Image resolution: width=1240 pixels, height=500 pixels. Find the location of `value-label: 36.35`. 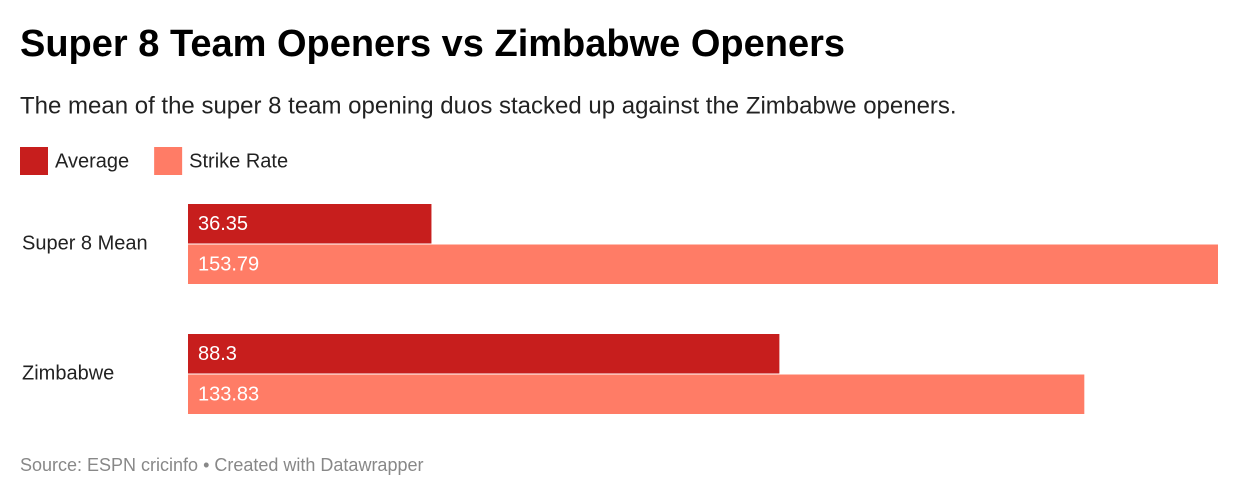

value-label: 36.35 is located at coordinates (223, 224).